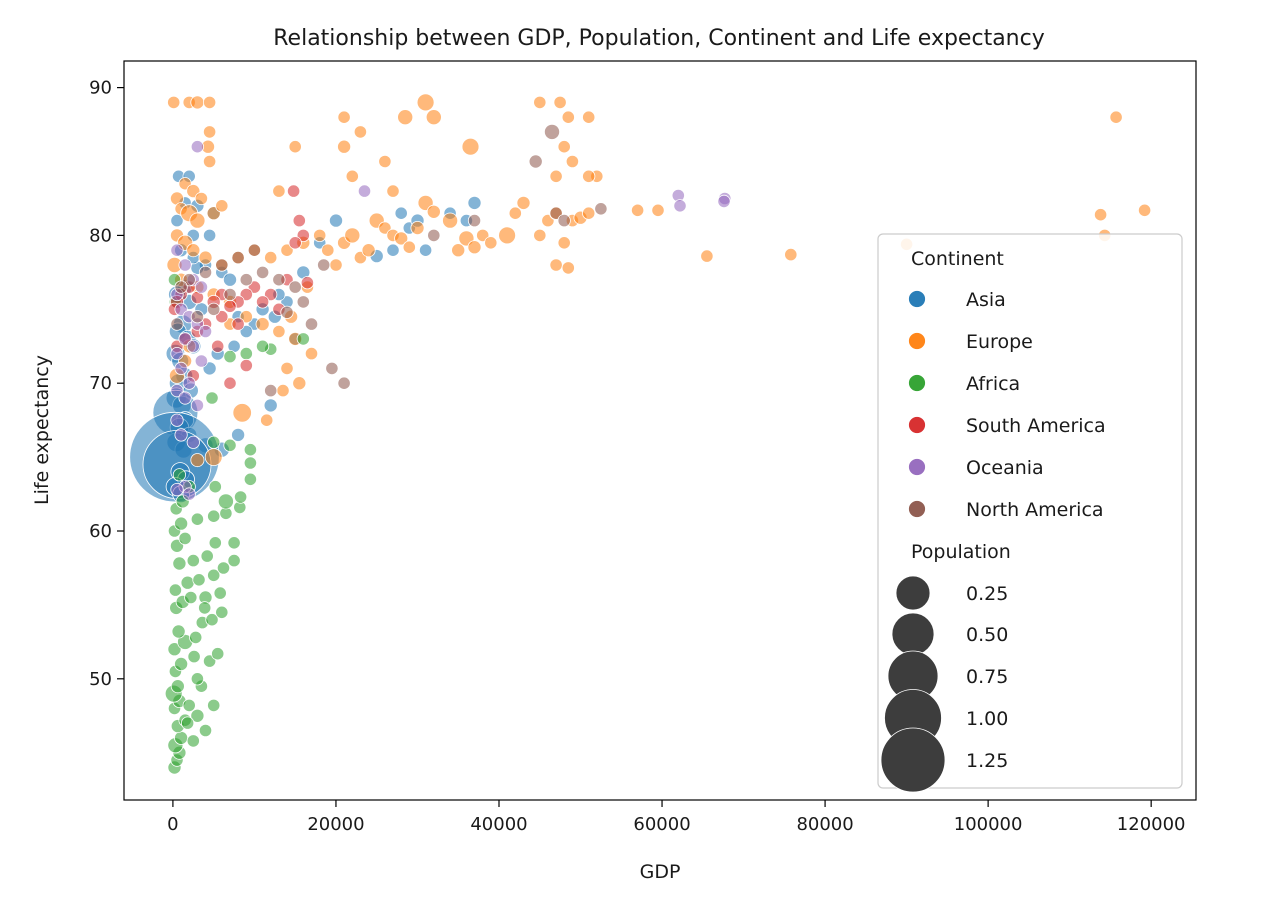  What do you see at coordinates (824, 824) in the screenshot?
I see `x-tick-label: 80000` at bounding box center [824, 824].